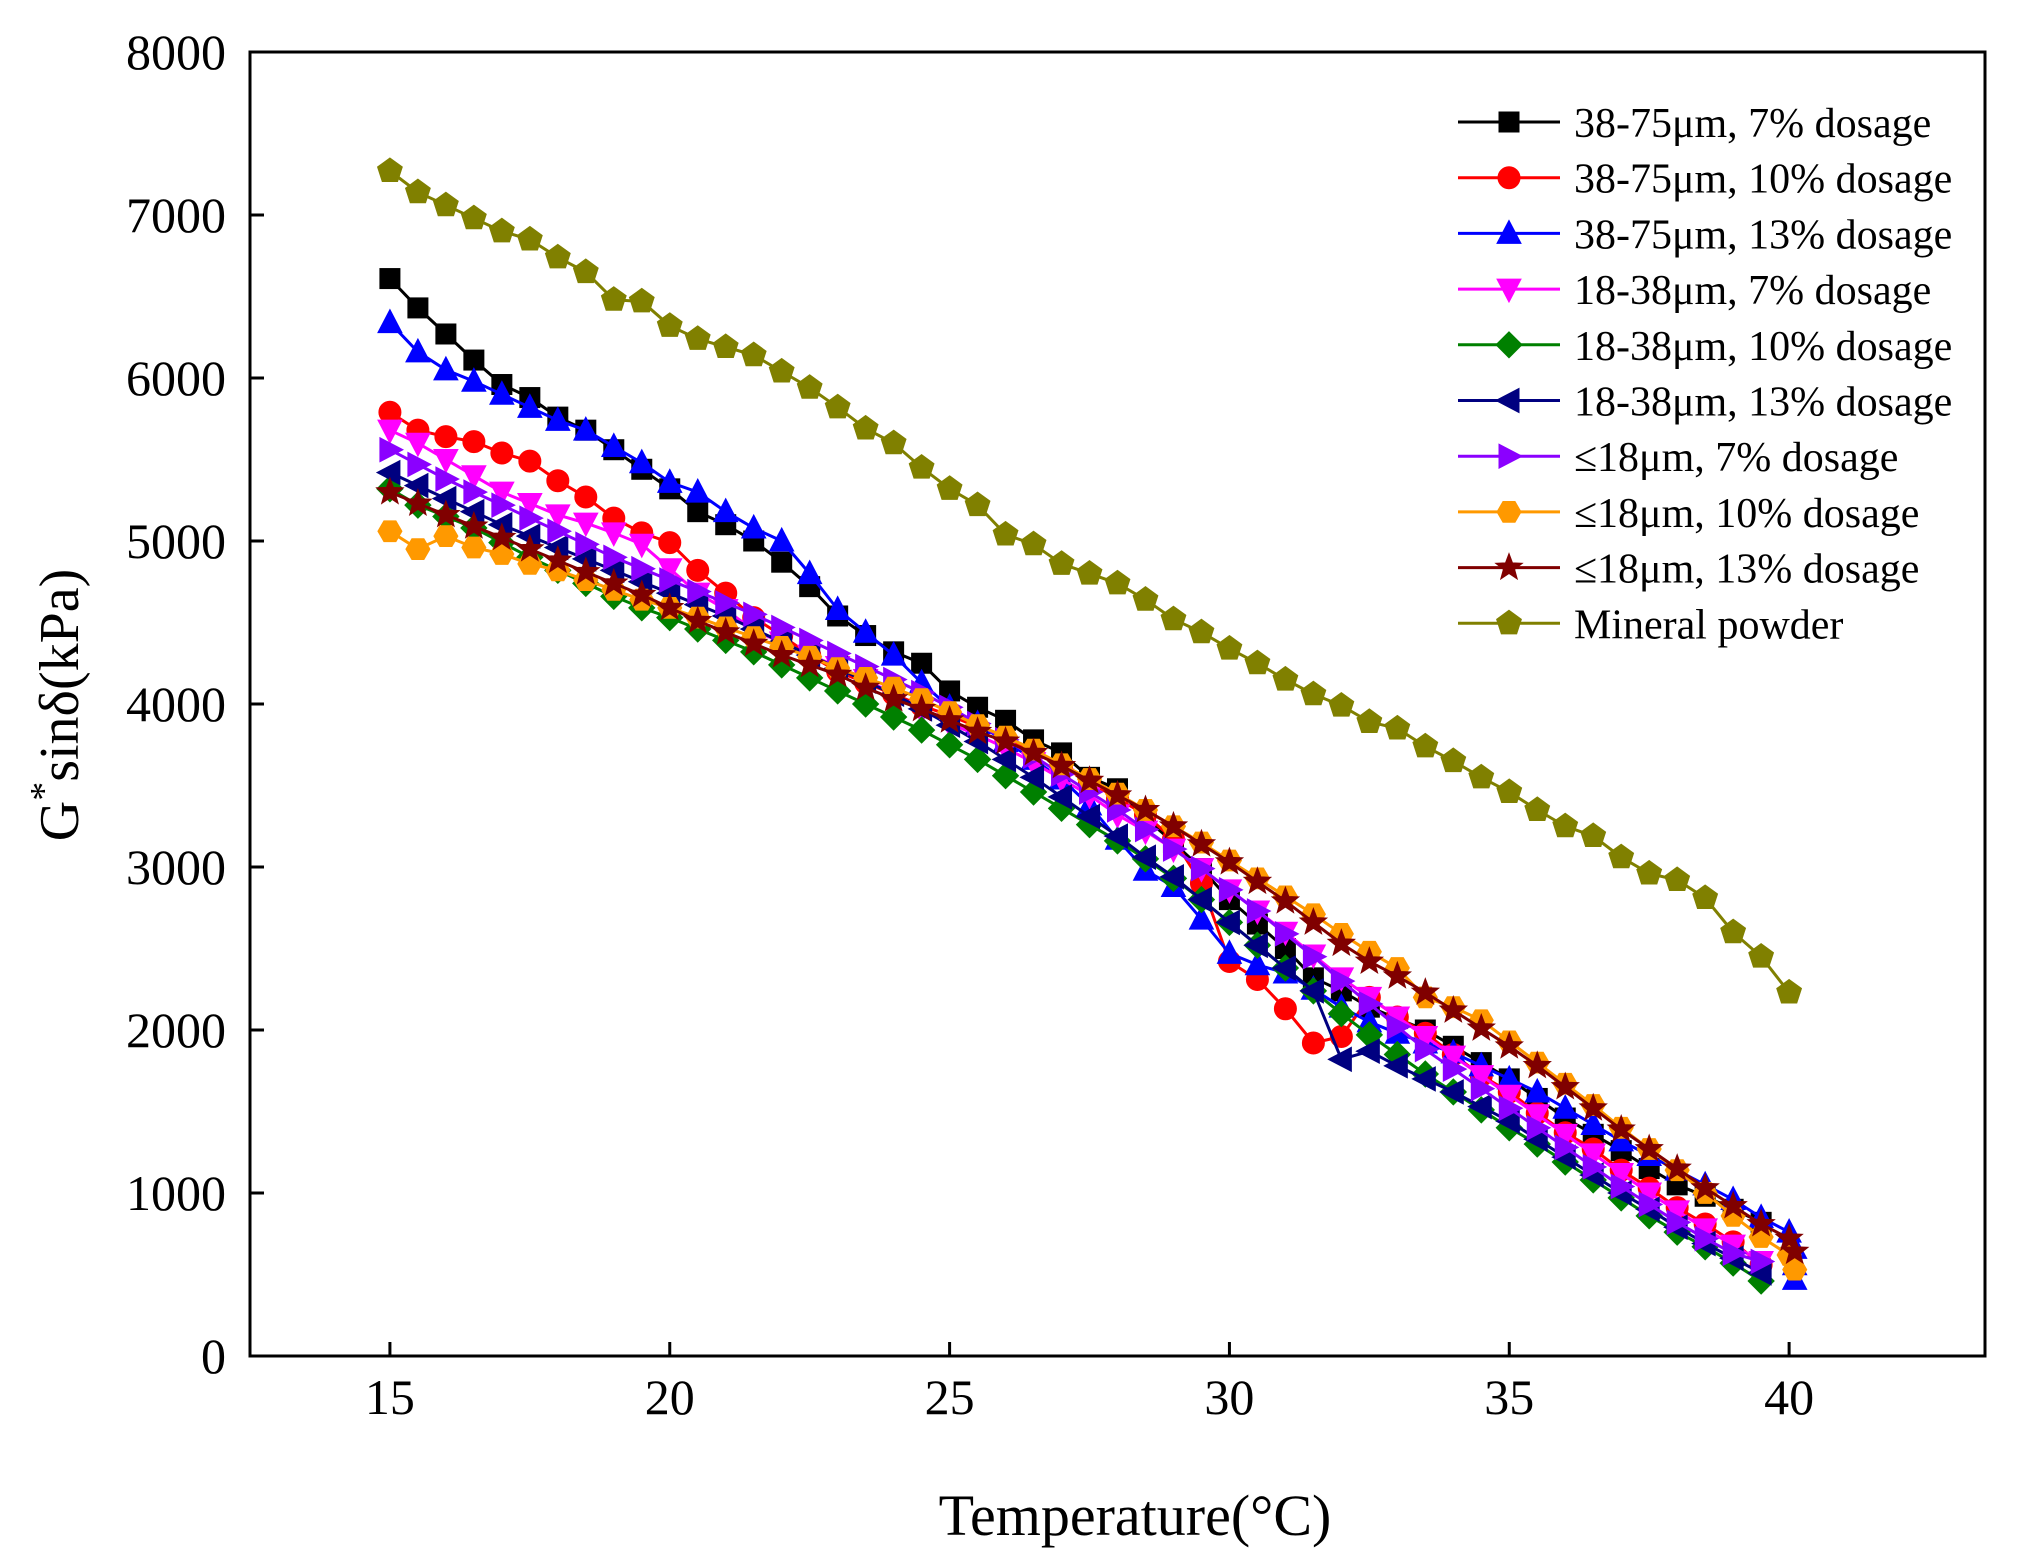 Image resolution: width=2040 pixels, height=1567 pixels. I want to click on legend-label: 18-38μm, 10% dosage, so click(1763, 347).